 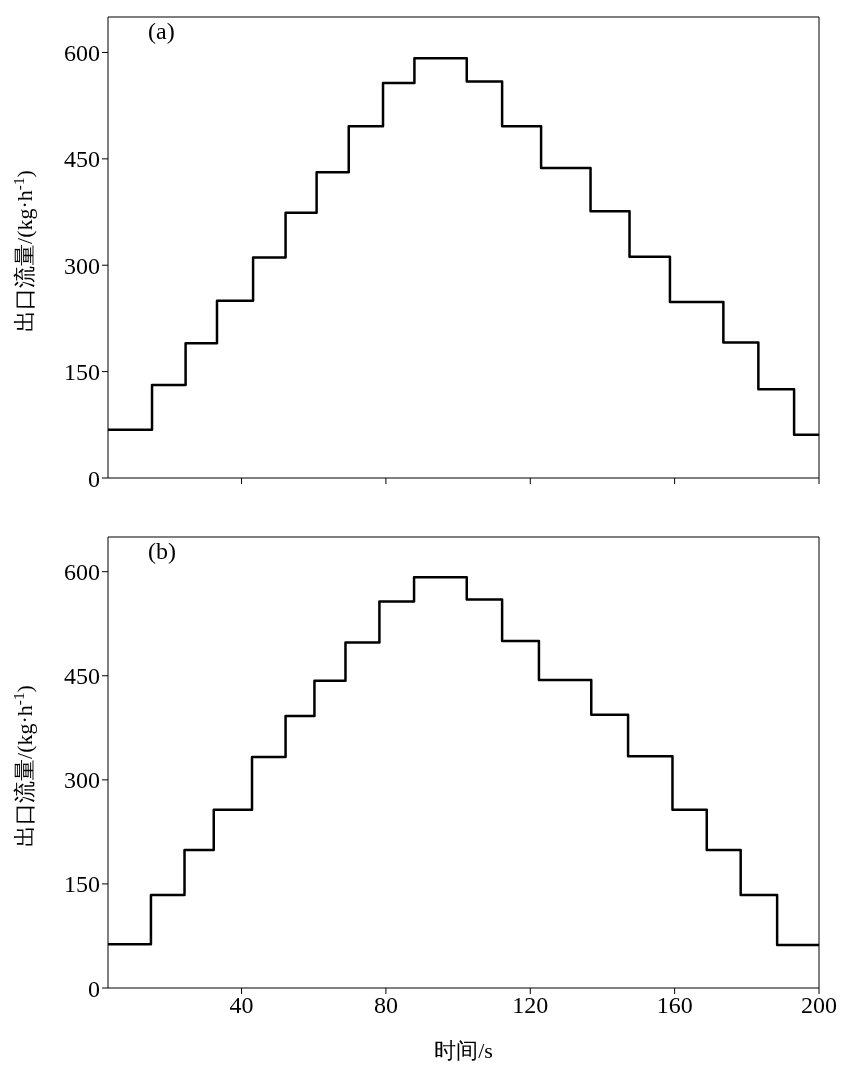 I want to click on x-tick-label: 200, so click(x=819, y=1005).